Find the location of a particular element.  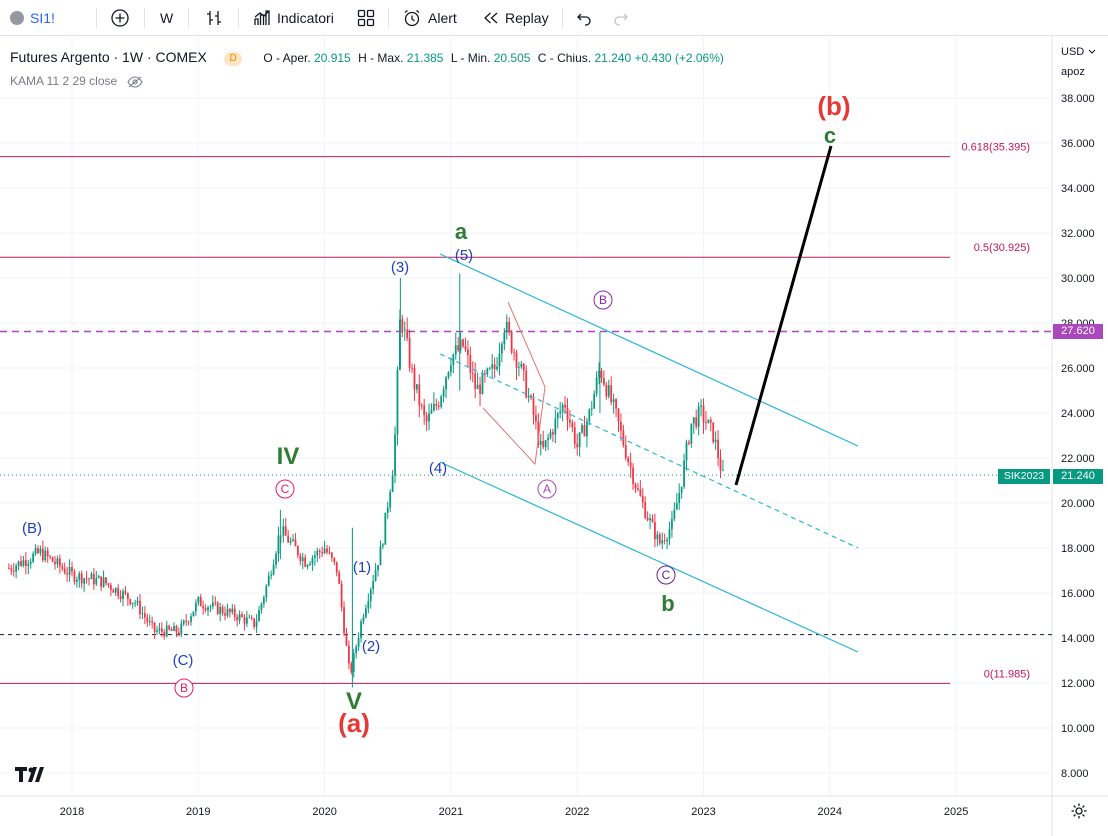

chart-type-button is located at coordinates (214, 18).